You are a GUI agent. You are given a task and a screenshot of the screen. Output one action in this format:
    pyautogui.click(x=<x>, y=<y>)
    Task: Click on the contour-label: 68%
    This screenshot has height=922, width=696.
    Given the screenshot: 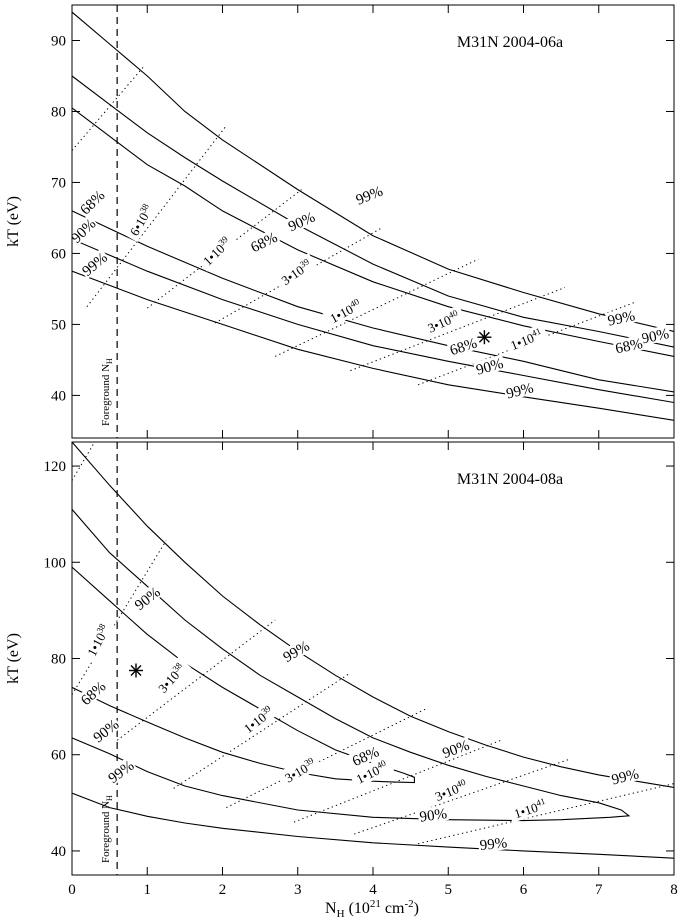 What is the action you would take?
    pyautogui.click(x=92, y=693)
    